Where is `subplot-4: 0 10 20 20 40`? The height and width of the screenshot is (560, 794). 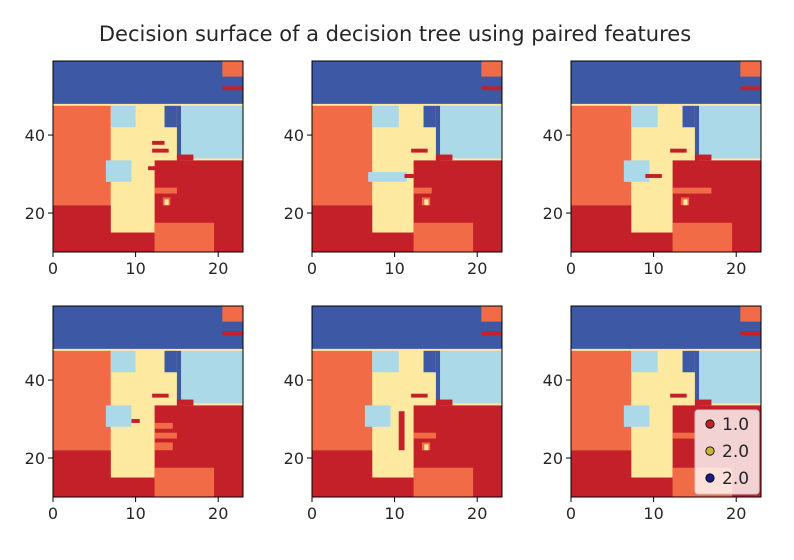 subplot-4: 0 10 20 20 40 is located at coordinates (134, 414).